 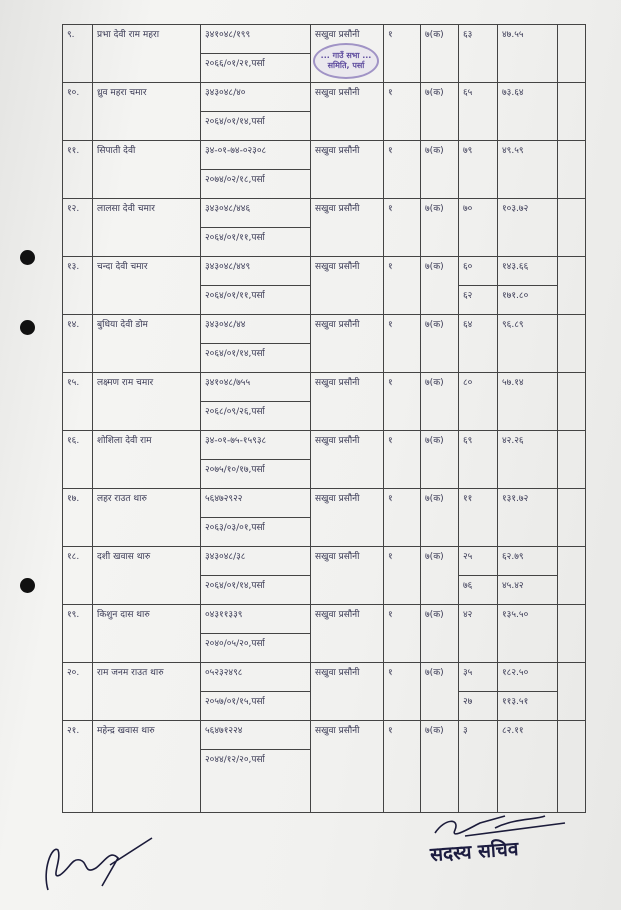 I want to click on table-row-sub: २०७५/१०/१७,पर्सा, so click(x=324, y=474).